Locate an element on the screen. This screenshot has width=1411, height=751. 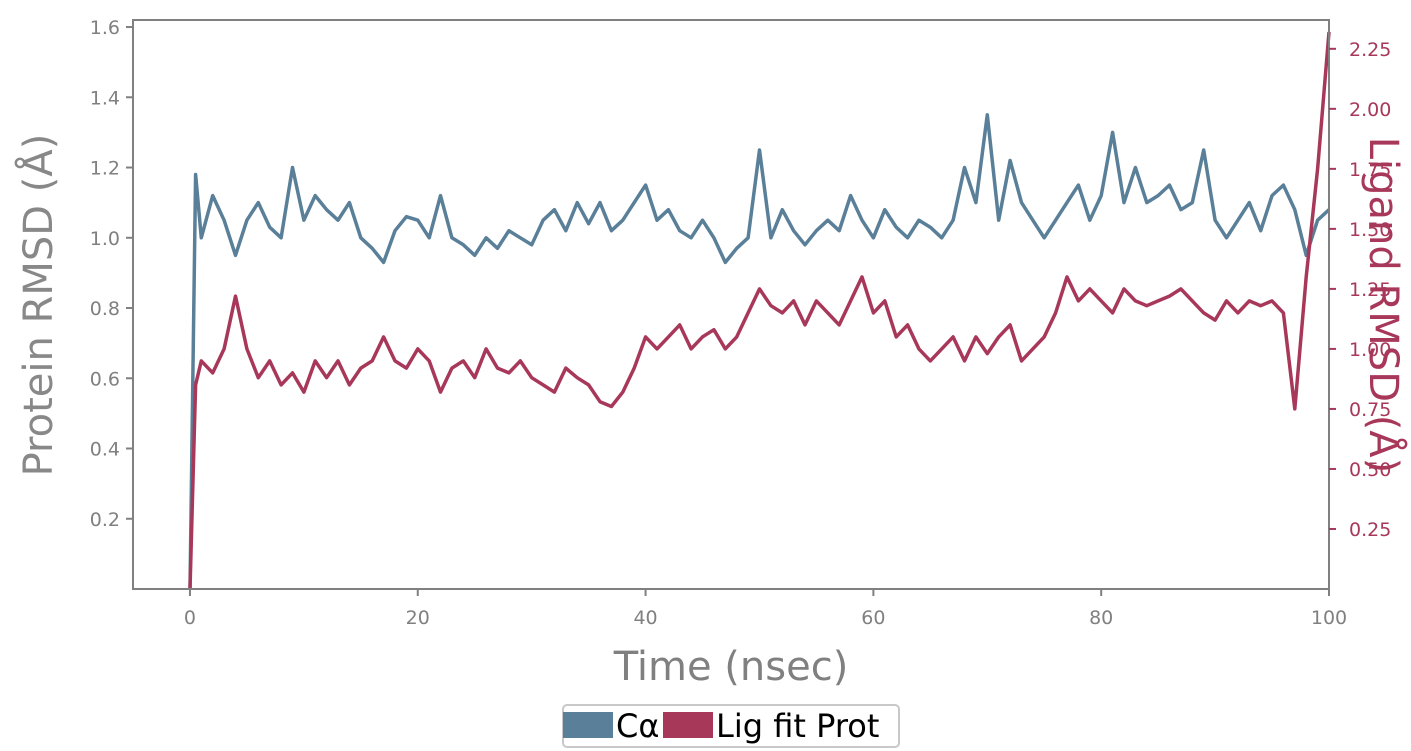
y-right-tick-label: 0.25 is located at coordinates (1370, 530).